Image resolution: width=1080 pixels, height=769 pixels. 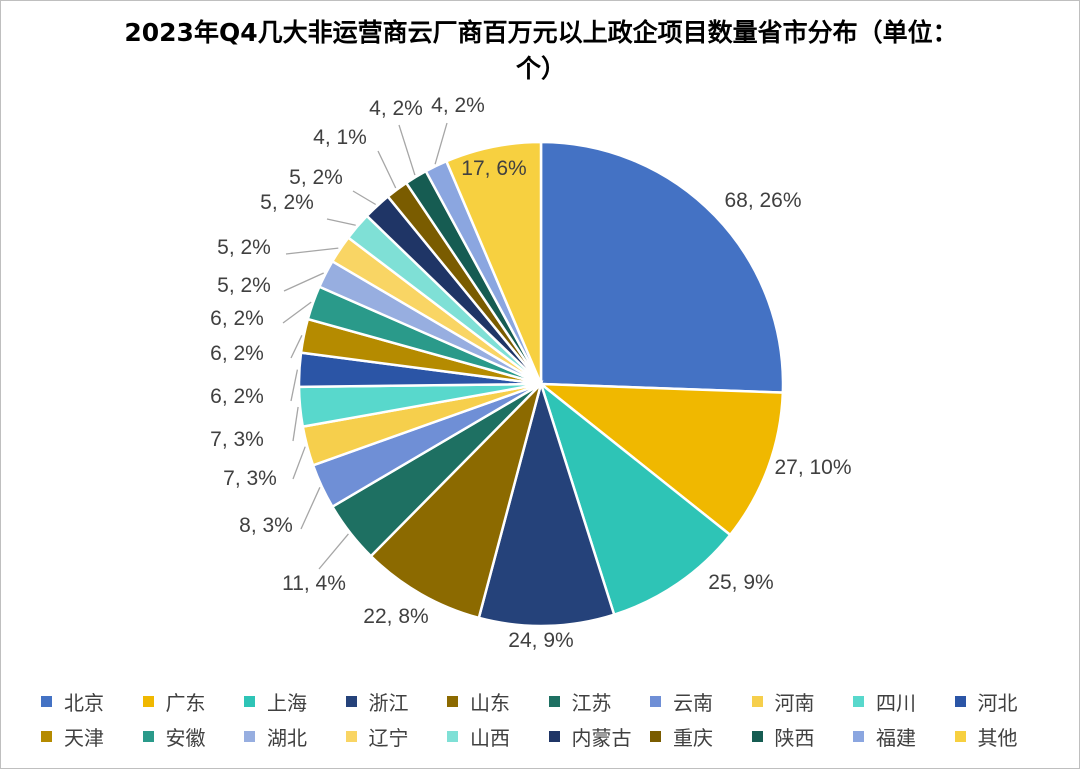 What do you see at coordinates (794, 737) in the screenshot?
I see `legend-label: 陕西` at bounding box center [794, 737].